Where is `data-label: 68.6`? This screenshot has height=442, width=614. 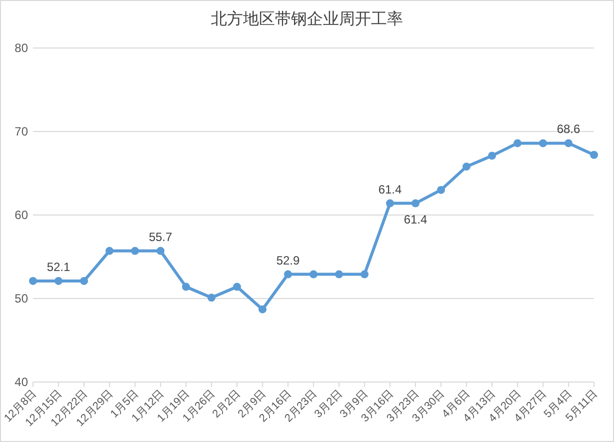 data-label: 68.6 is located at coordinates (568, 129).